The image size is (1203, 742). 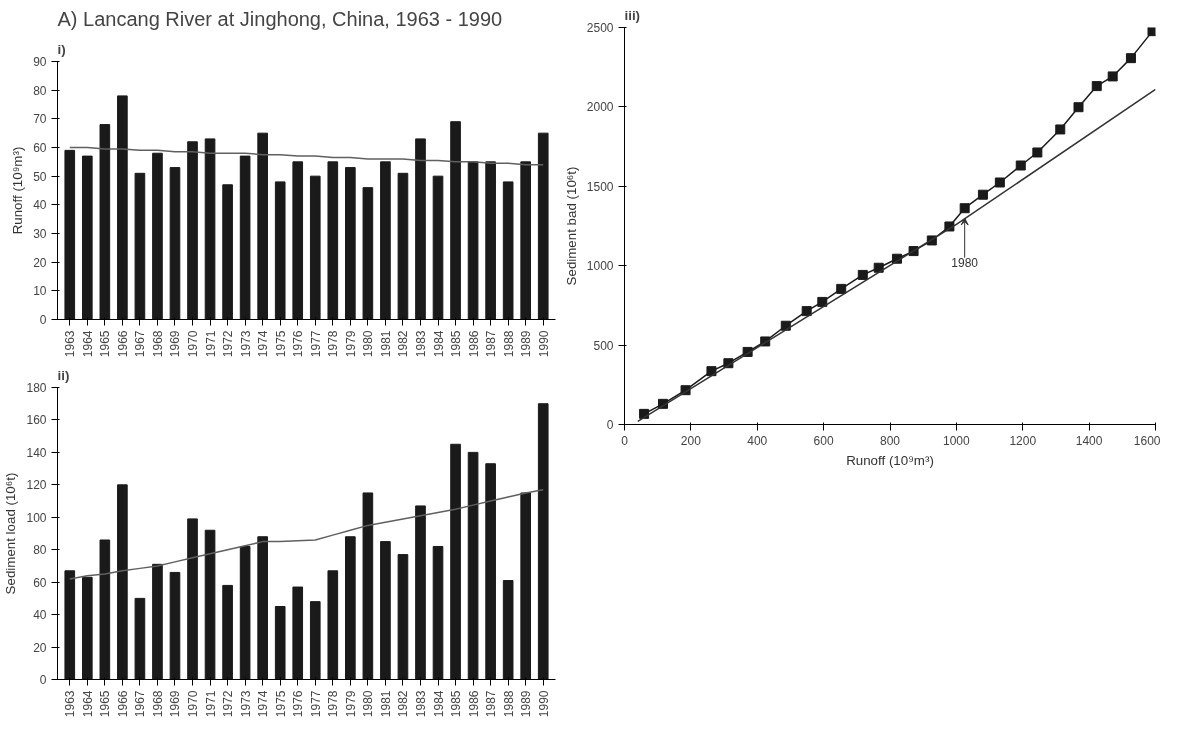 I want to click on line-series, so click(x=306, y=534).